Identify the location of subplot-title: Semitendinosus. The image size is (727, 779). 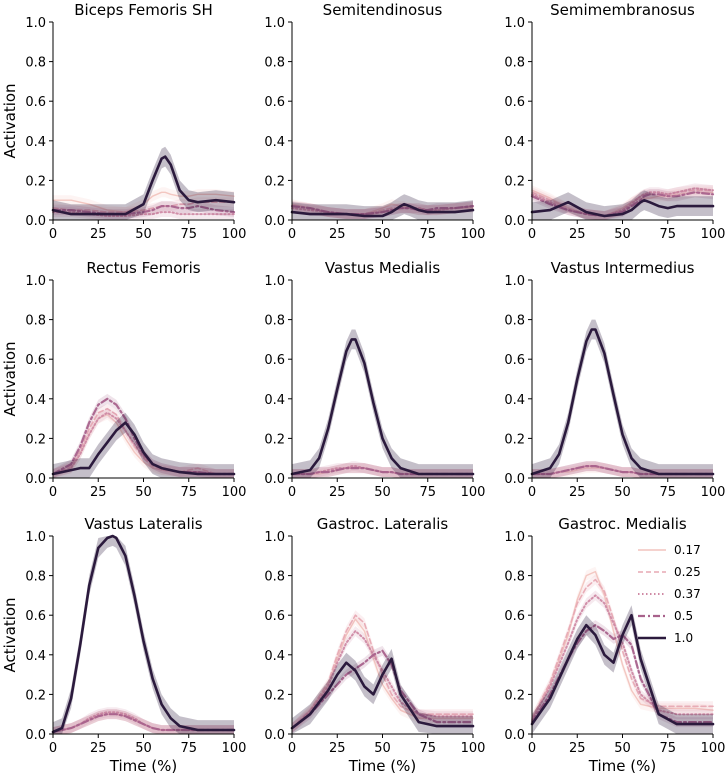
(383, 10).